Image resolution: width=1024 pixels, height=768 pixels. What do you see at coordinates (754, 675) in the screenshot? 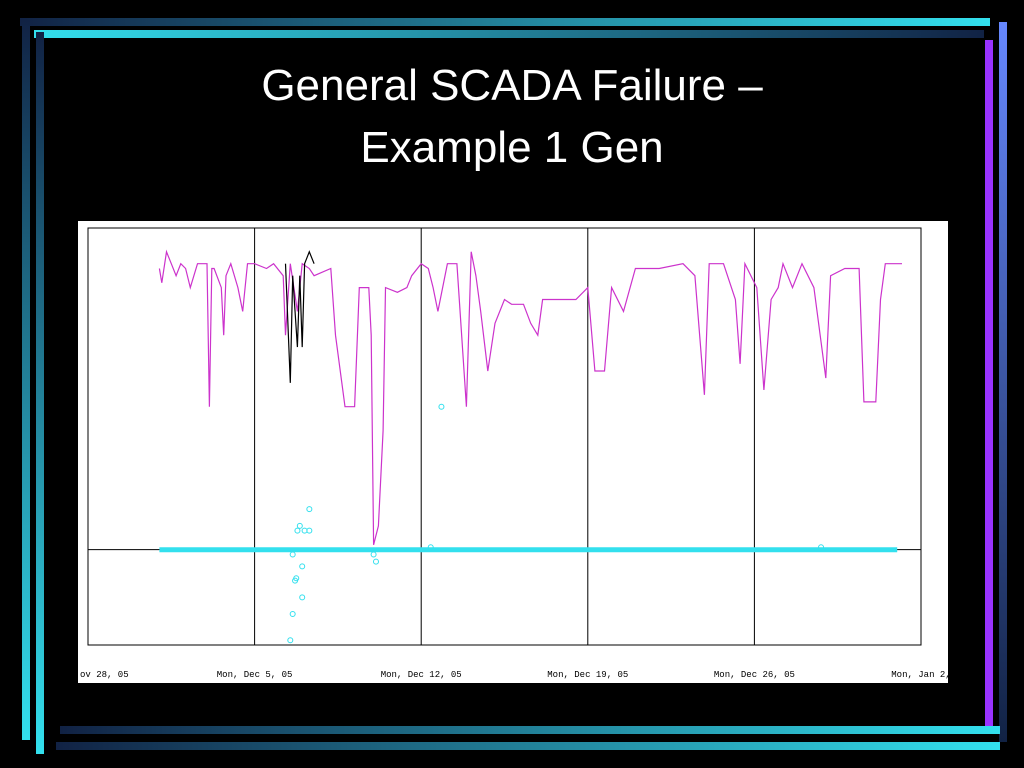
I see `x-tick-label: Mon, Dec 26, 05` at bounding box center [754, 675].